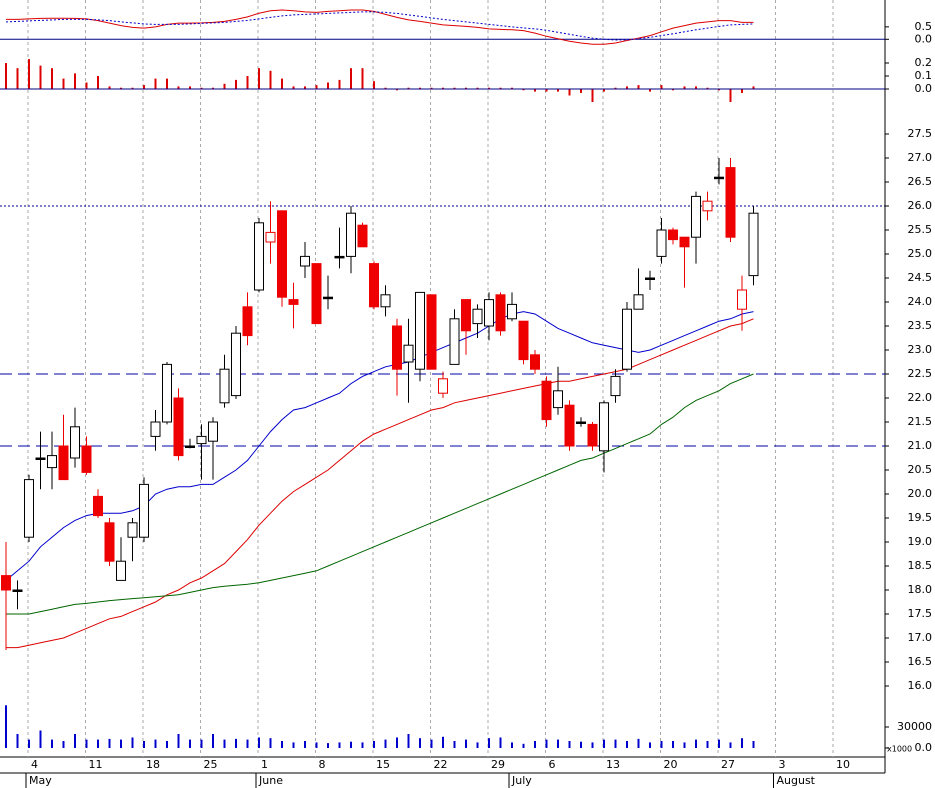  I want to click on y-tick-label: 22.0, so click(920, 397).